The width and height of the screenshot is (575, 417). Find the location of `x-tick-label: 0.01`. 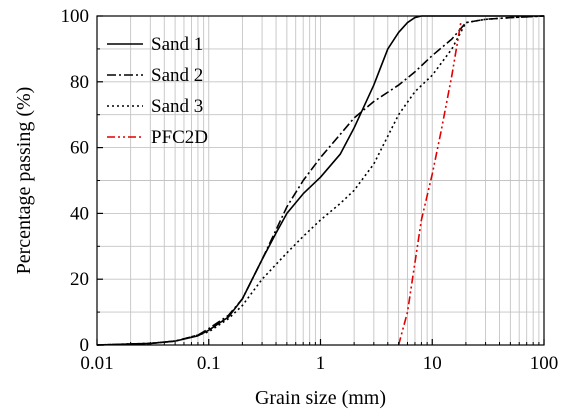

x-tick-label: 0.01 is located at coordinates (96, 363).